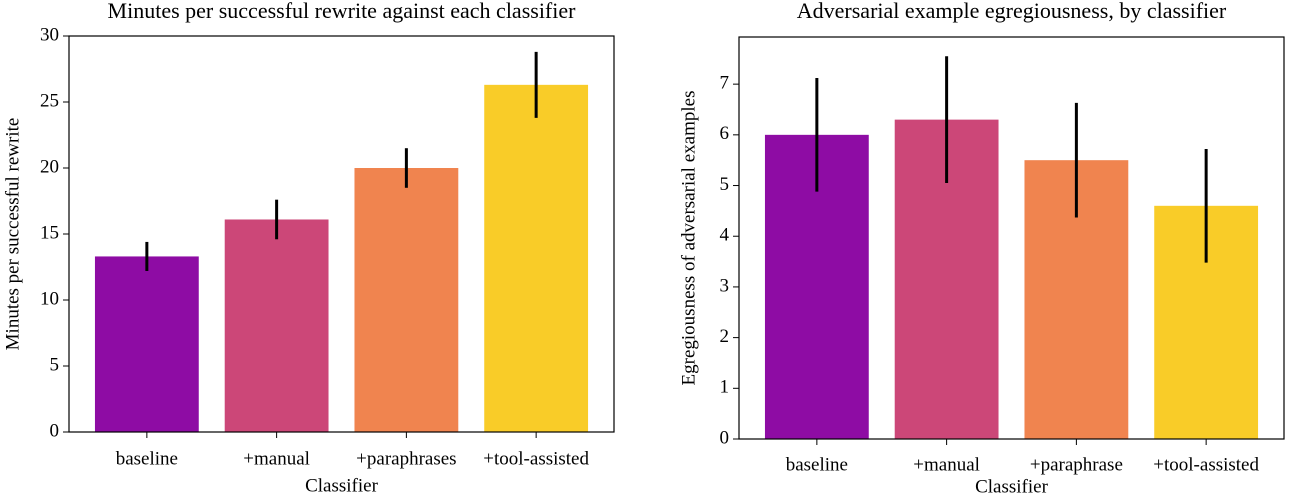 This screenshot has height=498, width=1297. Describe the element at coordinates (49, 100) in the screenshot. I see `y-tick-label: 25` at that location.